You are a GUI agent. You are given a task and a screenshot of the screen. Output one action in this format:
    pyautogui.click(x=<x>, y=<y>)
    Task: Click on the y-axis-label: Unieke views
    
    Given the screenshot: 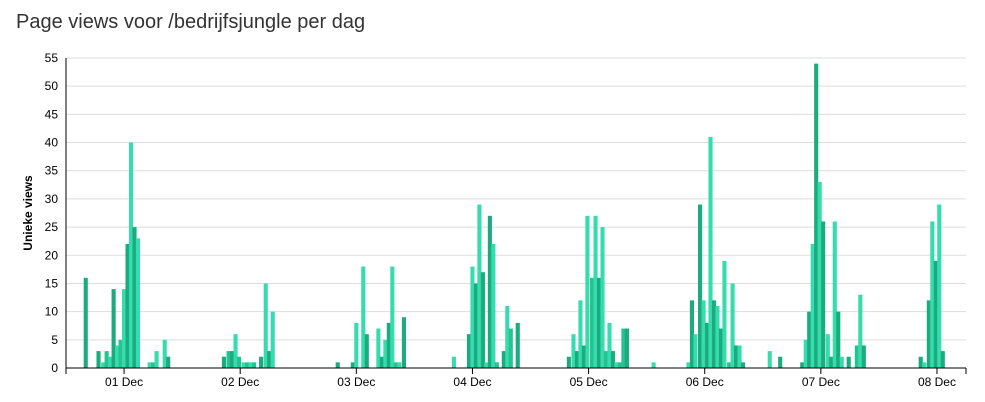 What is the action you would take?
    pyautogui.click(x=28, y=213)
    